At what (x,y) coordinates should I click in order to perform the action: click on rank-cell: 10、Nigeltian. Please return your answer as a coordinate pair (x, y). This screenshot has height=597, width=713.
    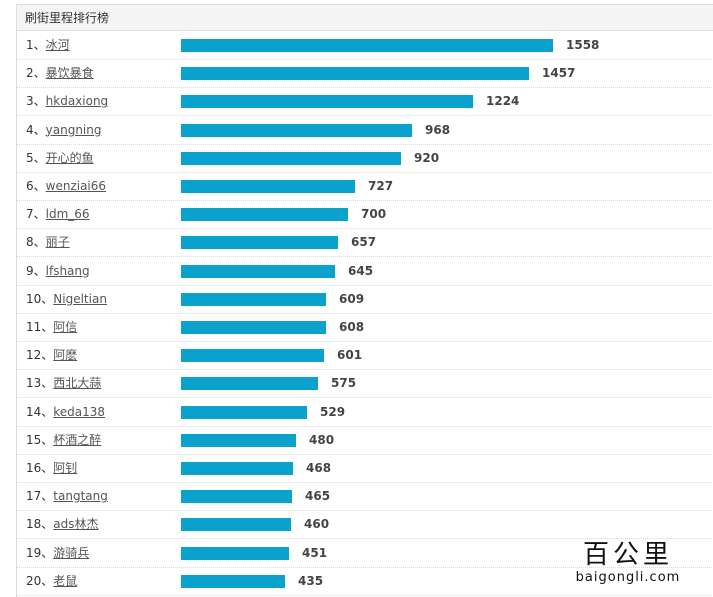
    Looking at the image, I should click on (66, 299).